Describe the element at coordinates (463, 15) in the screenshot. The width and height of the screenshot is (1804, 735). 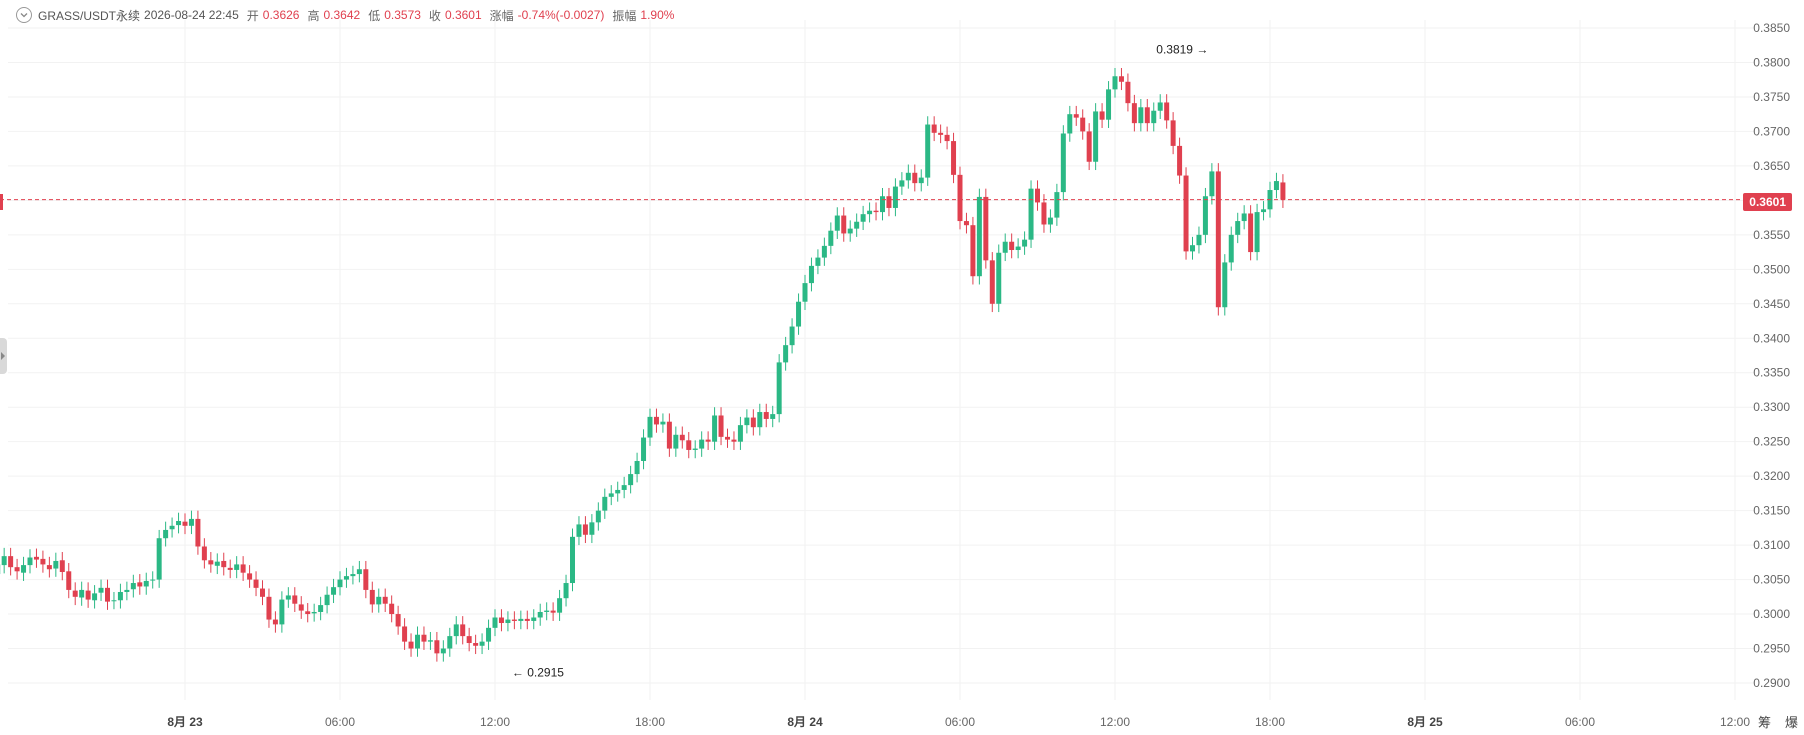
I see `close-value: 0.3601` at that location.